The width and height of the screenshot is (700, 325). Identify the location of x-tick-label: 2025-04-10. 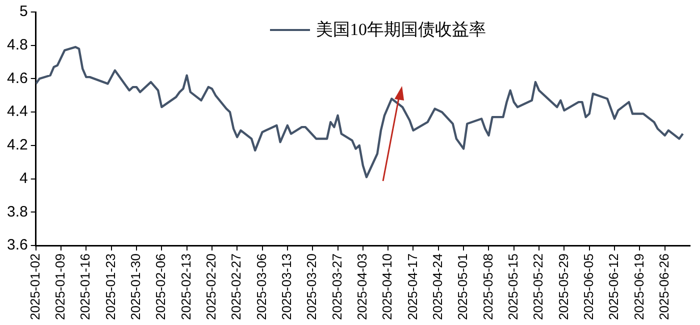
(387, 287).